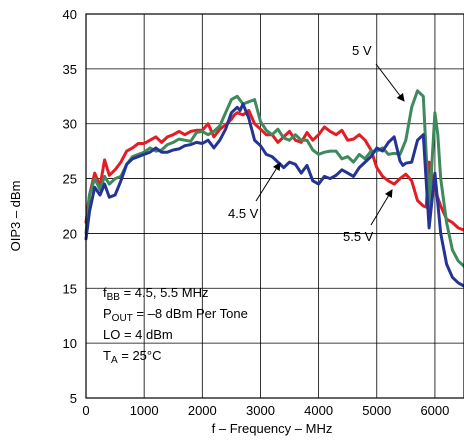  What do you see at coordinates (144, 410) in the screenshot?
I see `x-tick-label: 1000` at bounding box center [144, 410].